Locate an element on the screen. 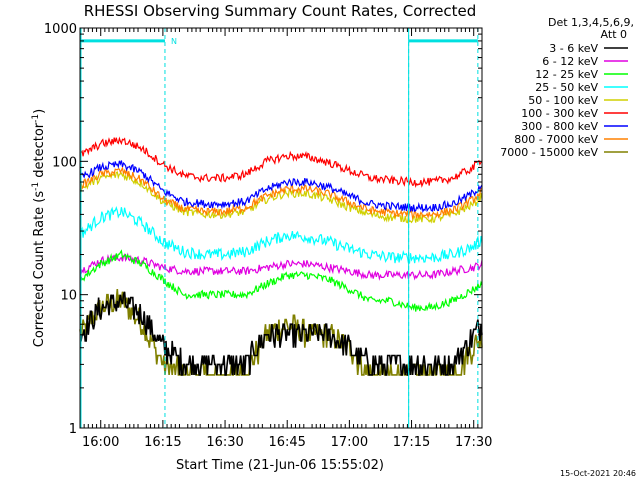  legend-entry-label: 12 - 25 keV is located at coordinates (566, 74).